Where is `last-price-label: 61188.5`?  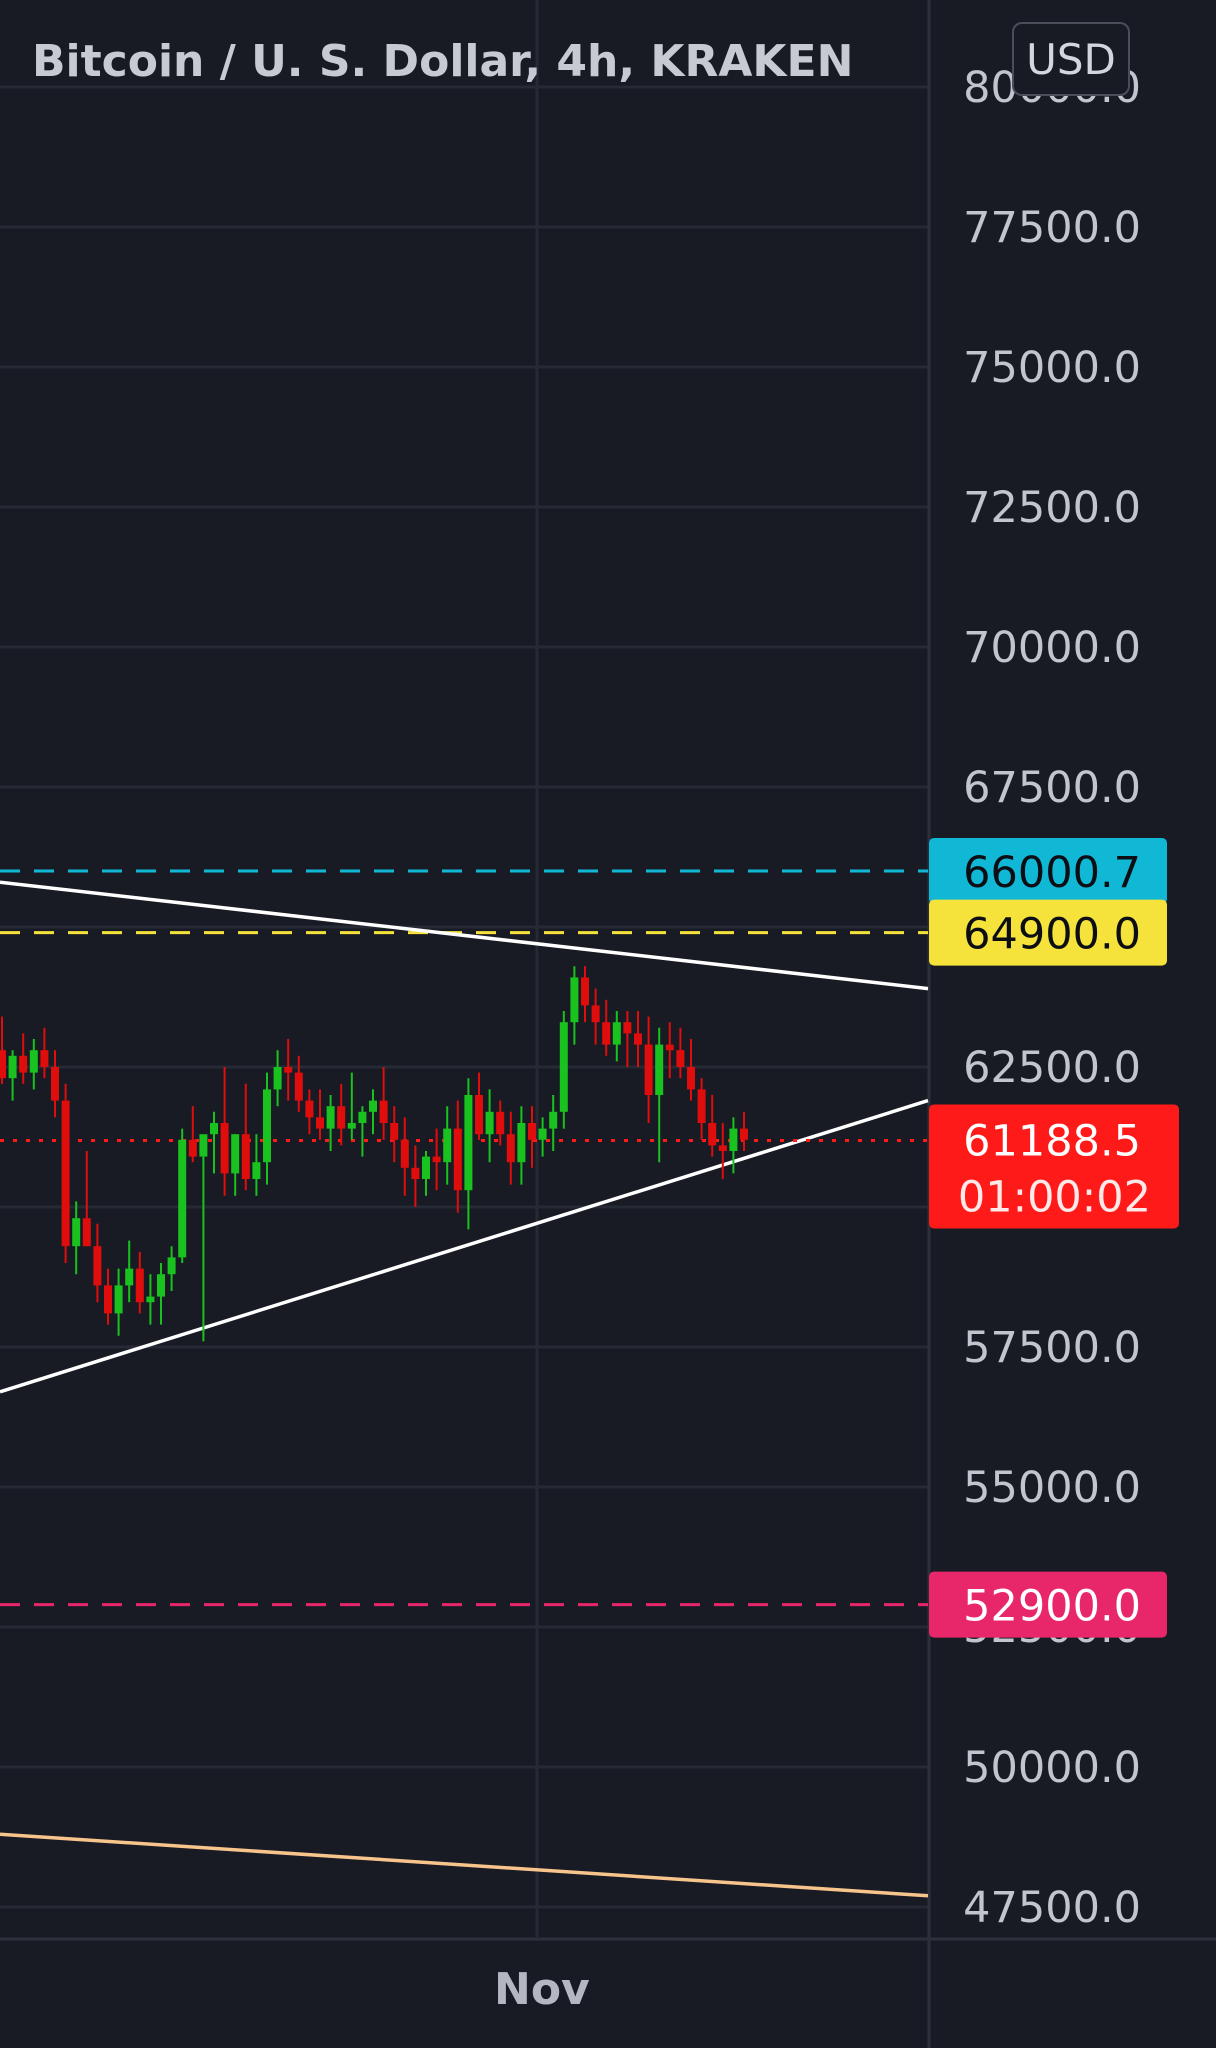
last-price-label: 61188.5 is located at coordinates (1052, 1141).